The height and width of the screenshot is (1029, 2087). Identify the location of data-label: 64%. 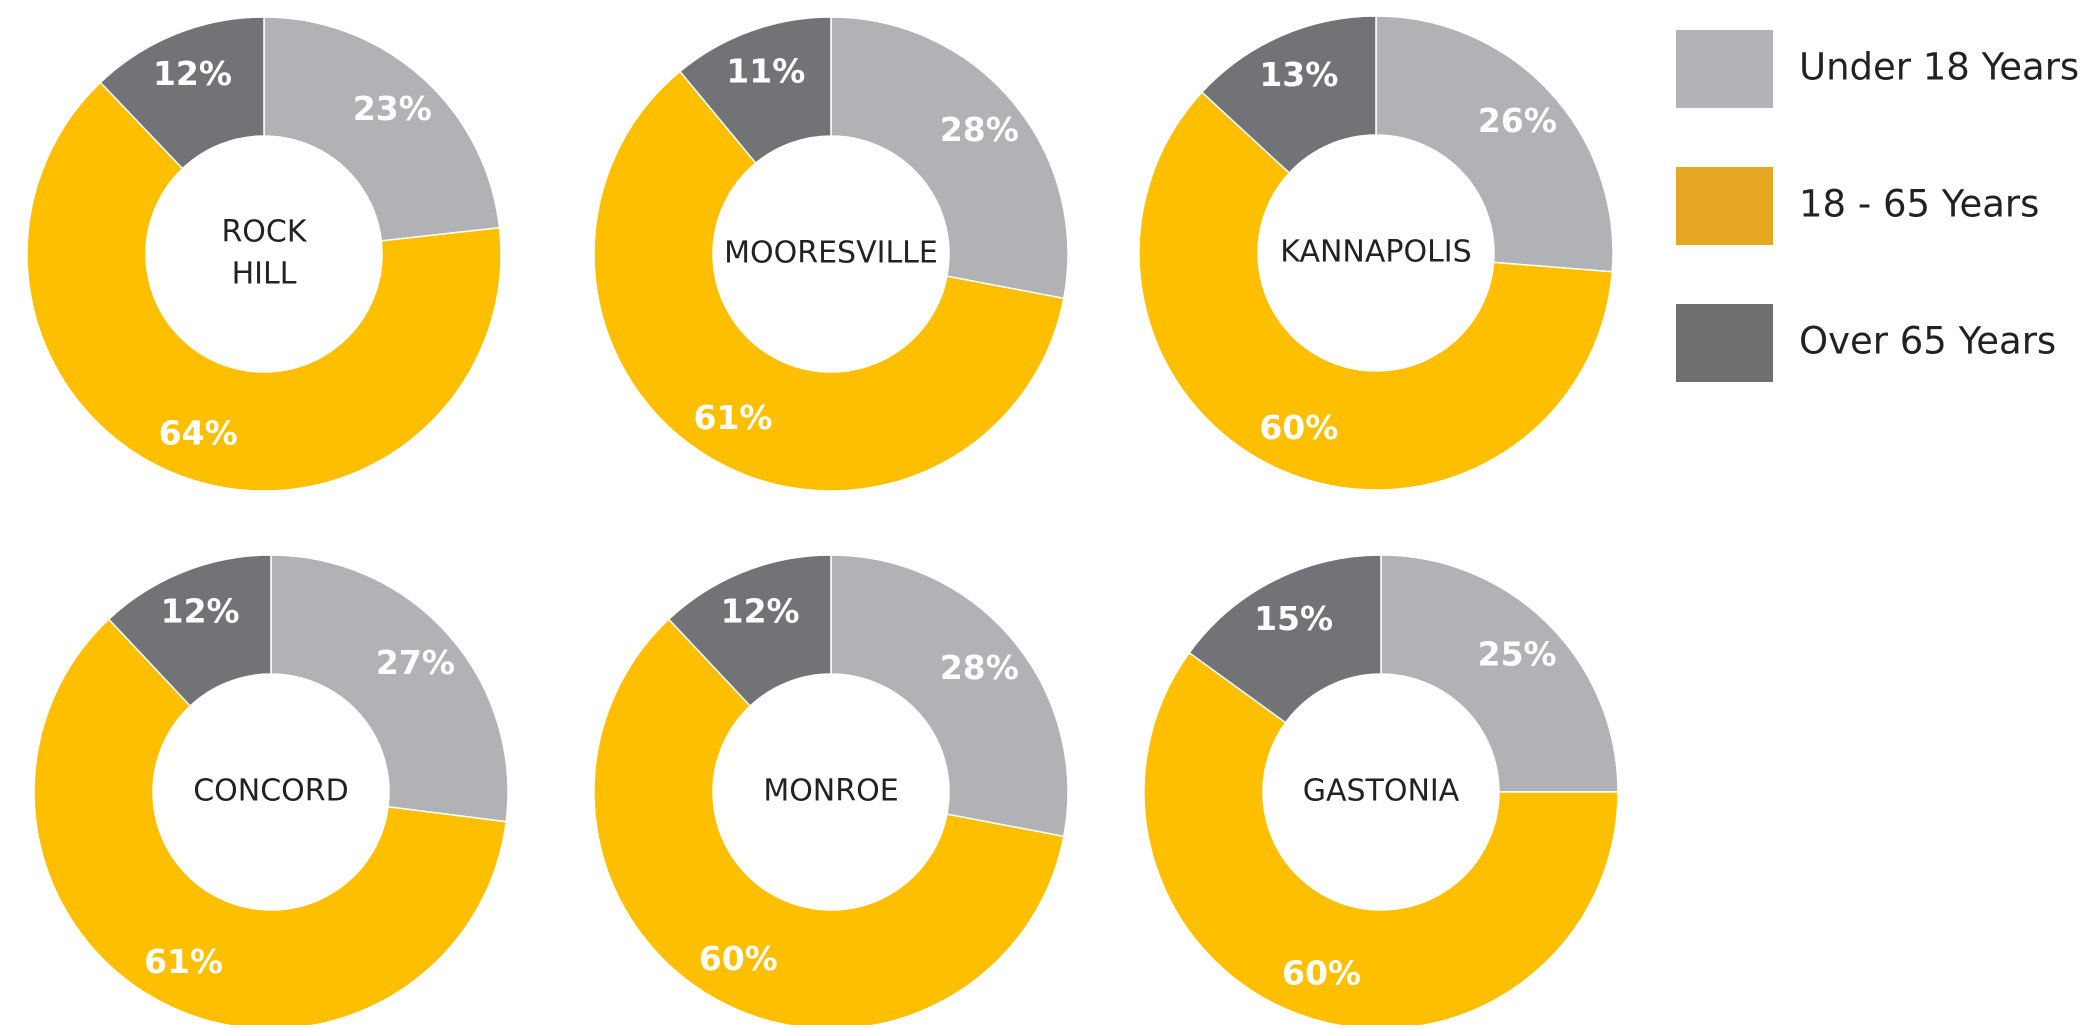
(198, 432).